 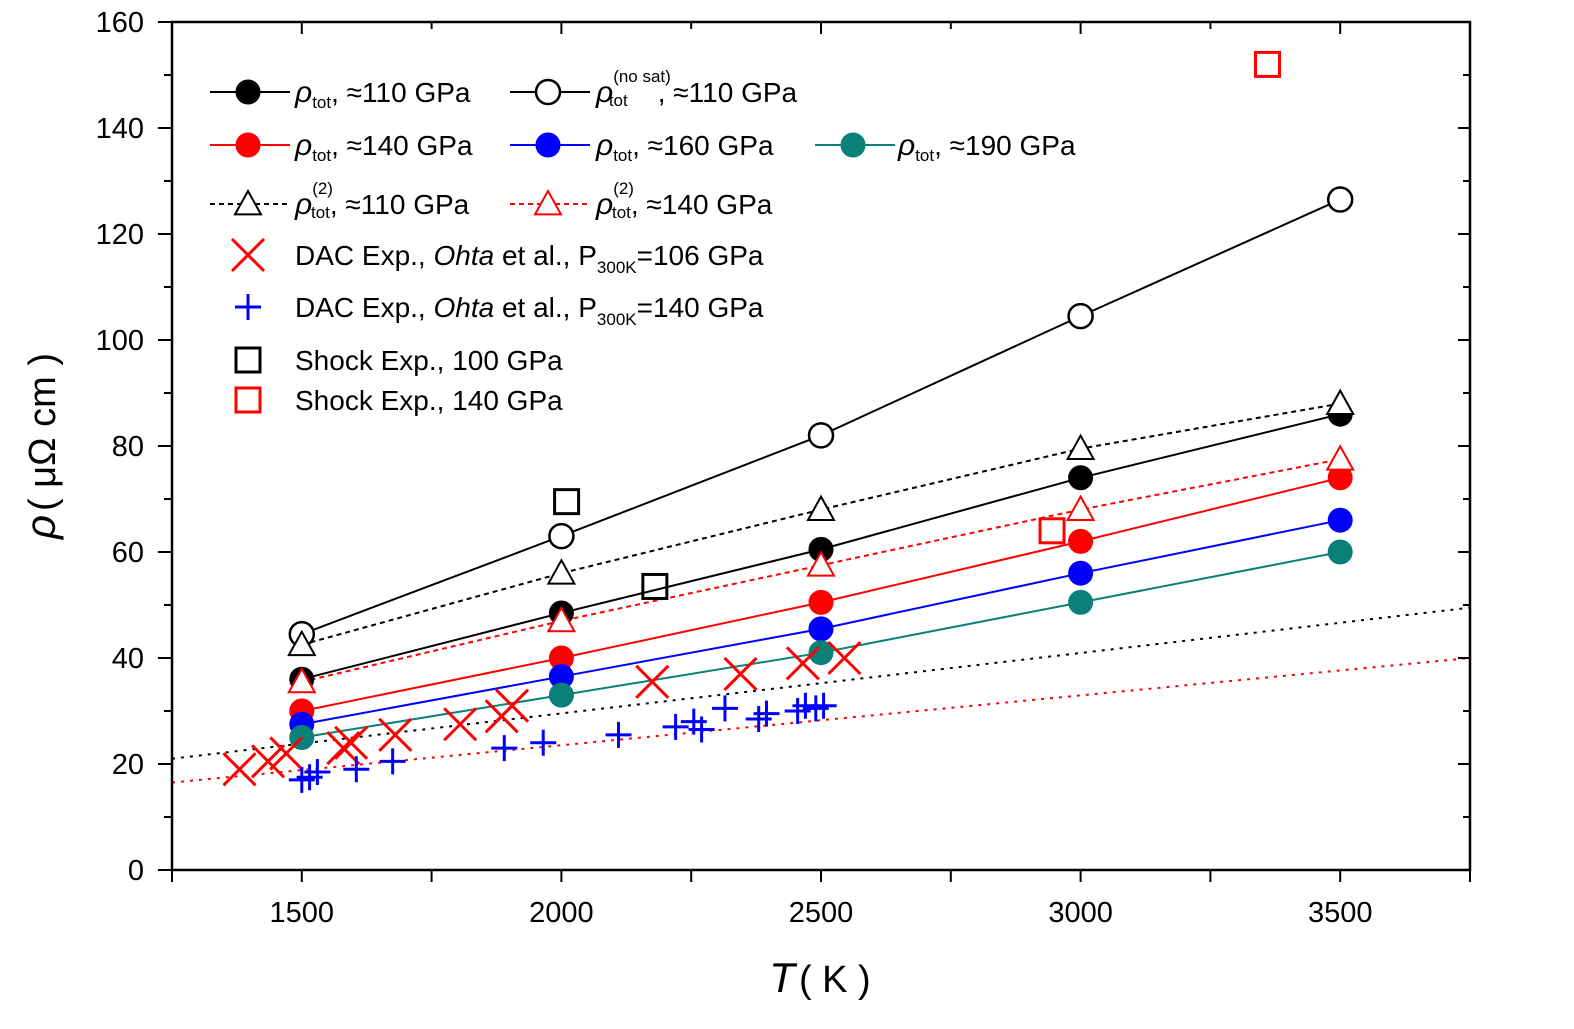 What do you see at coordinates (429, 360) in the screenshot?
I see `legend-label: Shock Exp., 100 GPa` at bounding box center [429, 360].